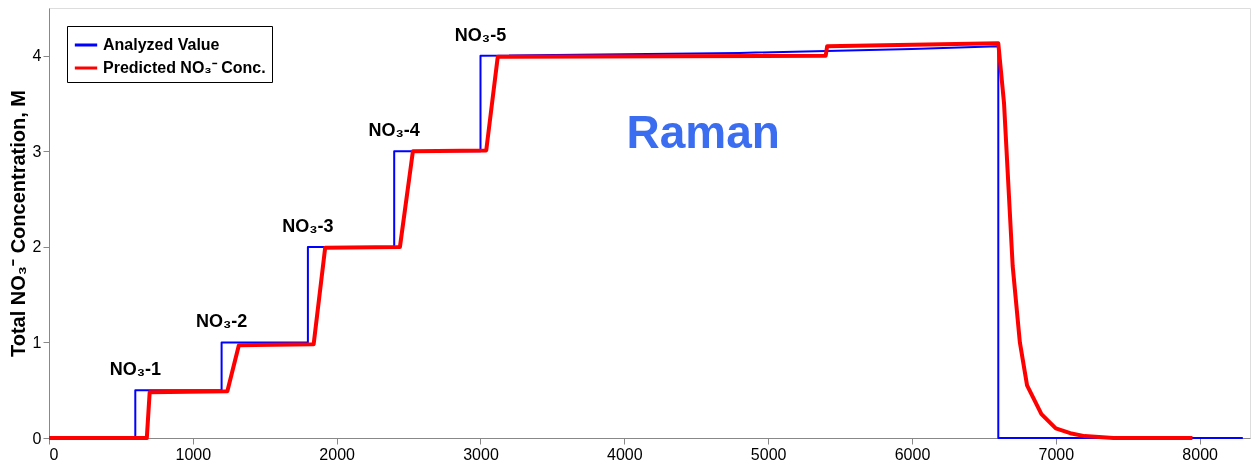  I want to click on annotation: NO₃-4, so click(394, 130).